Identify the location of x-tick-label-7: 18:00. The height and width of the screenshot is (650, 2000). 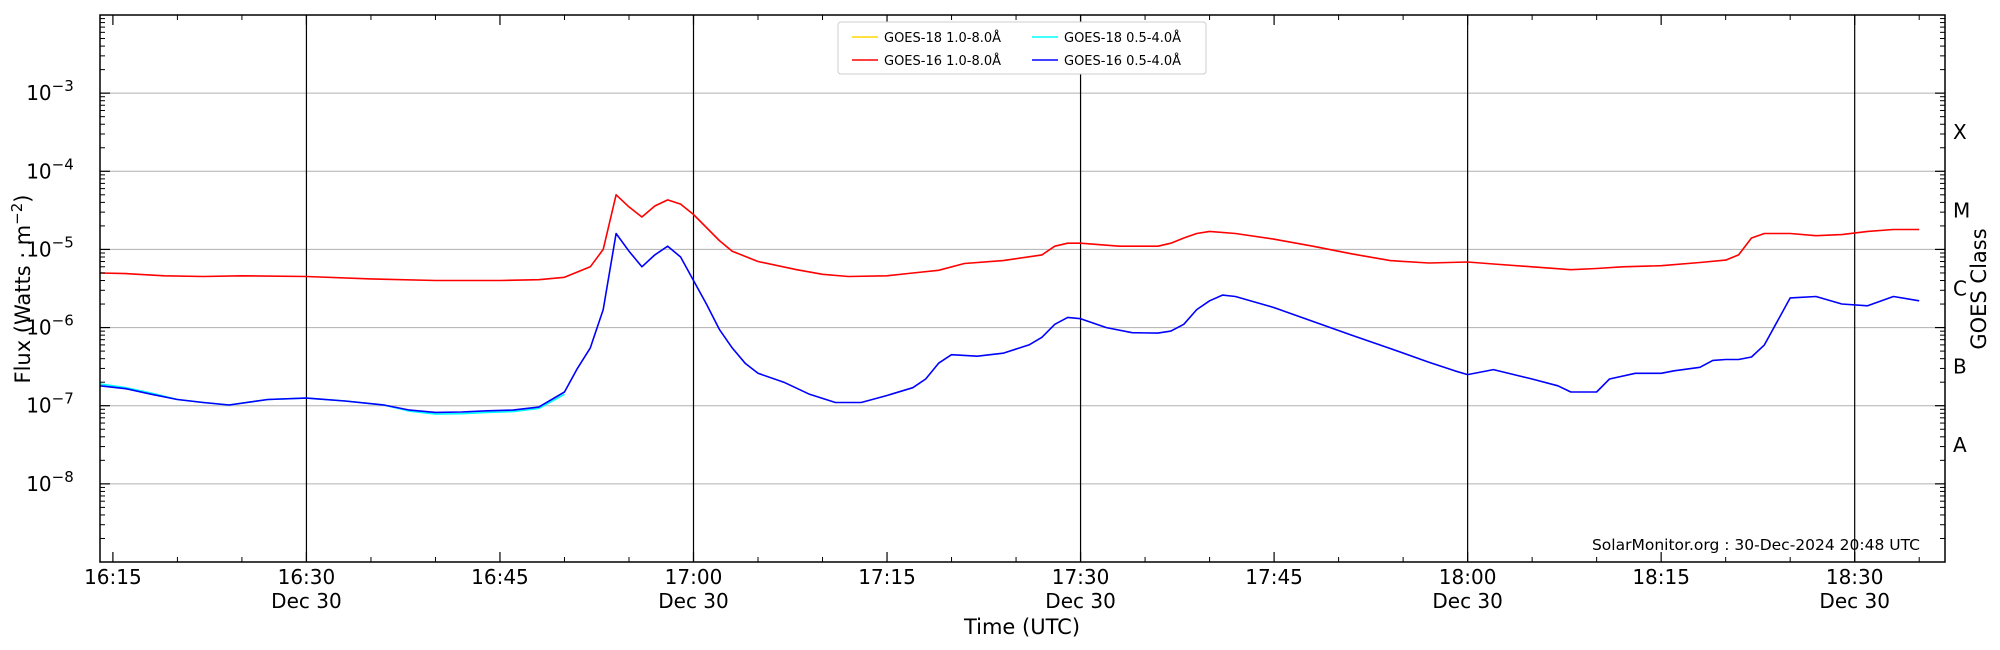
(1468, 577).